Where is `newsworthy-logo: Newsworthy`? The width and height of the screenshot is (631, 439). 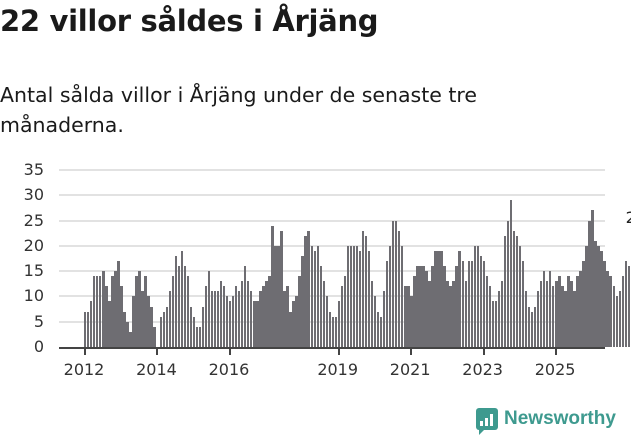 newsworthy-logo: Newsworthy is located at coordinates (546, 421).